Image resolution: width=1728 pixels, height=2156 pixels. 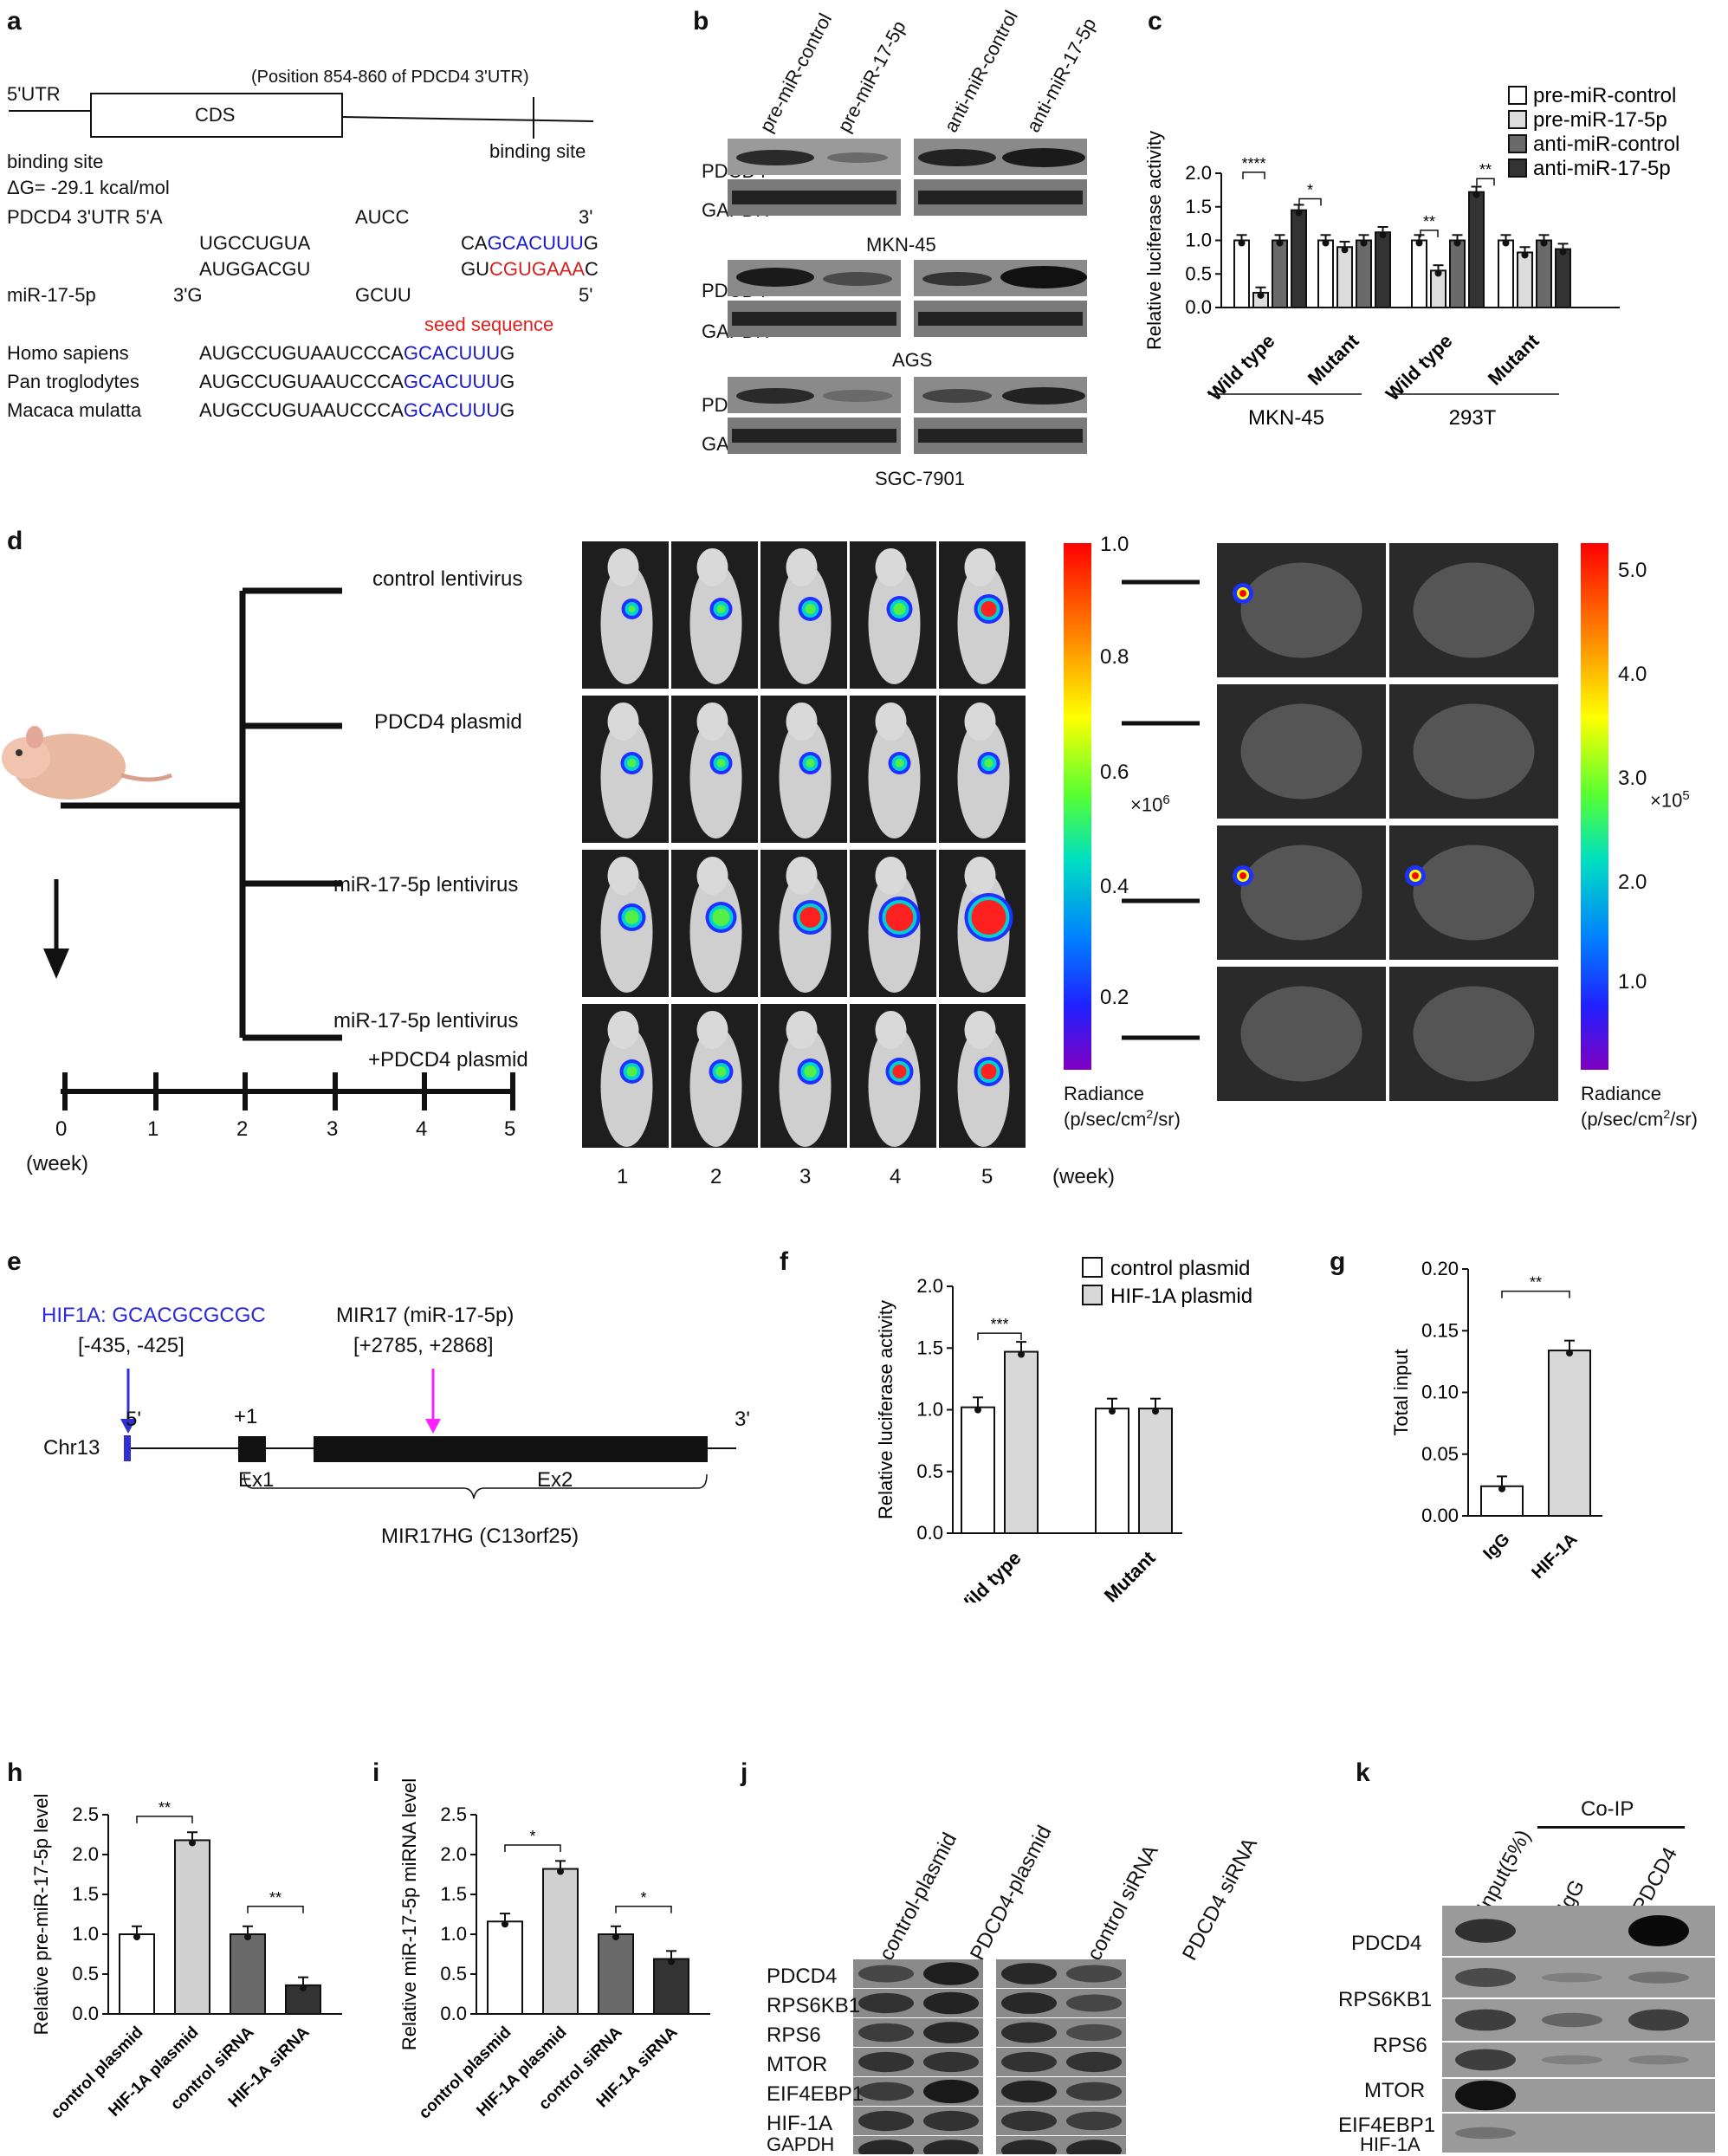 I want to click on blots-b, so click(x=907, y=296).